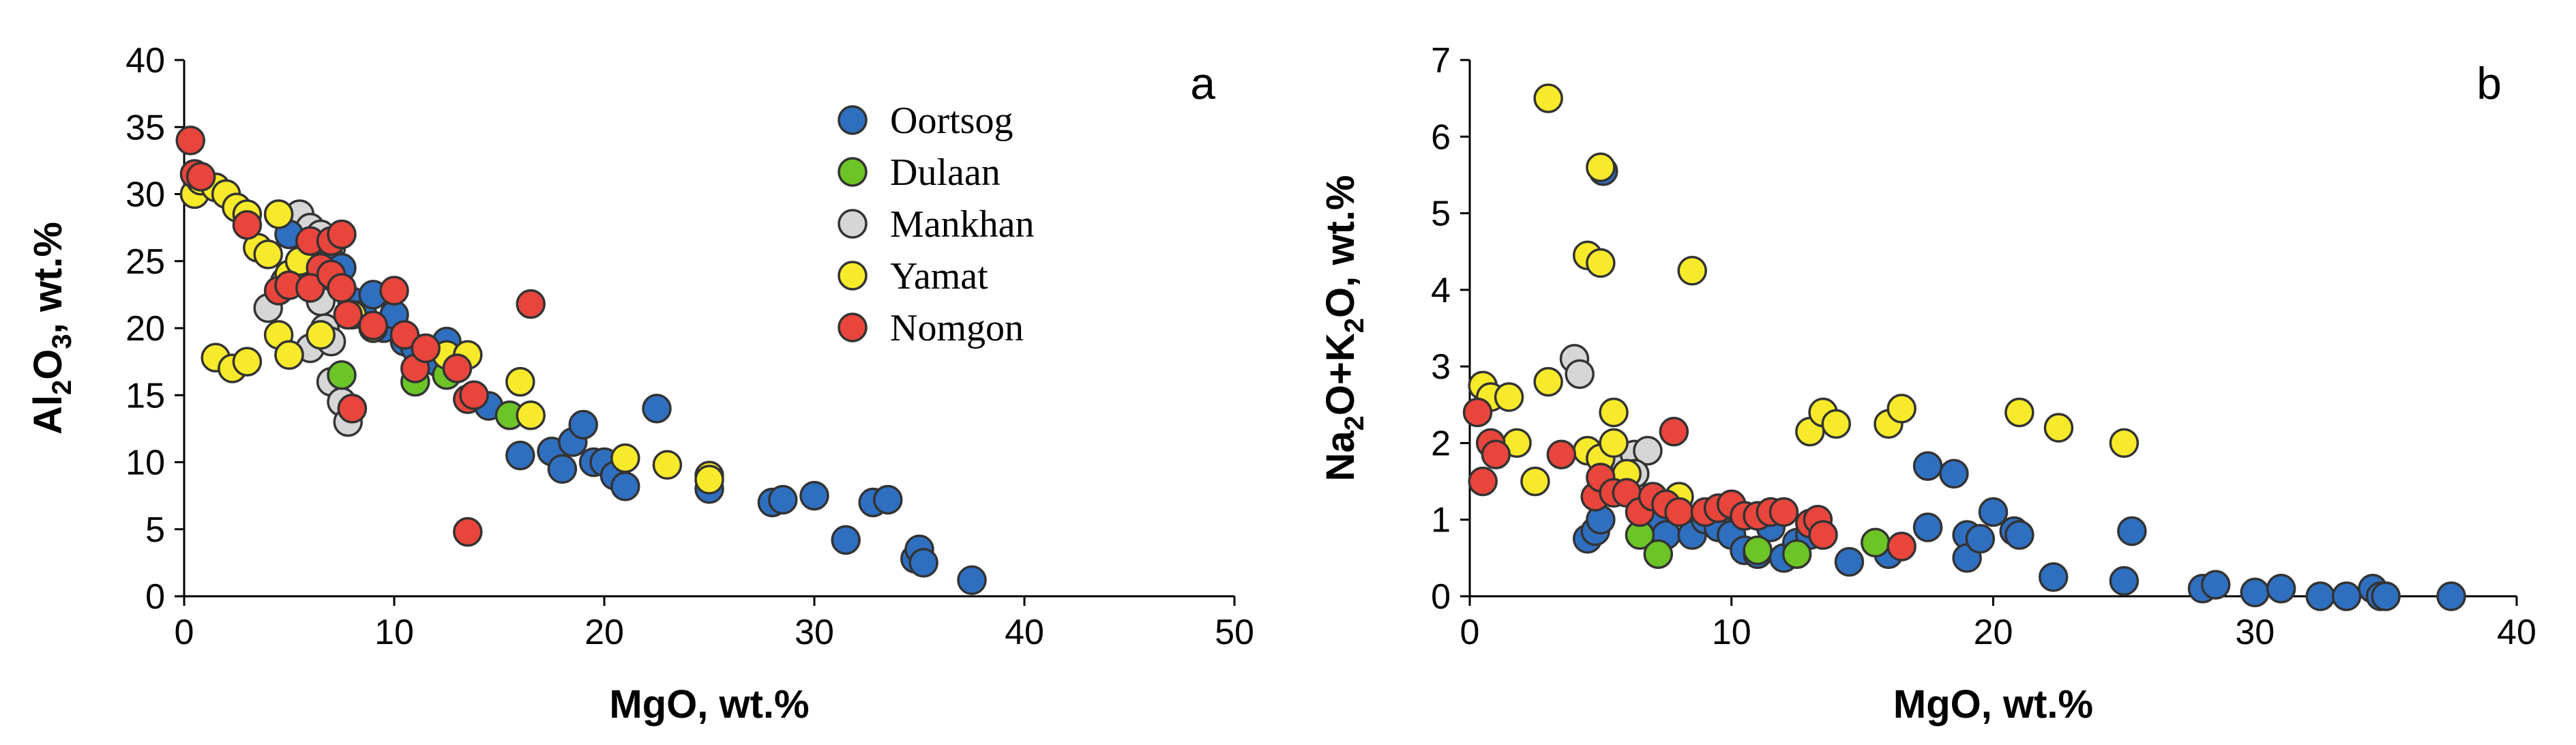 The image size is (2576, 745). Describe the element at coordinates (853, 172) in the screenshot. I see `legend-marker-dulaan` at that location.